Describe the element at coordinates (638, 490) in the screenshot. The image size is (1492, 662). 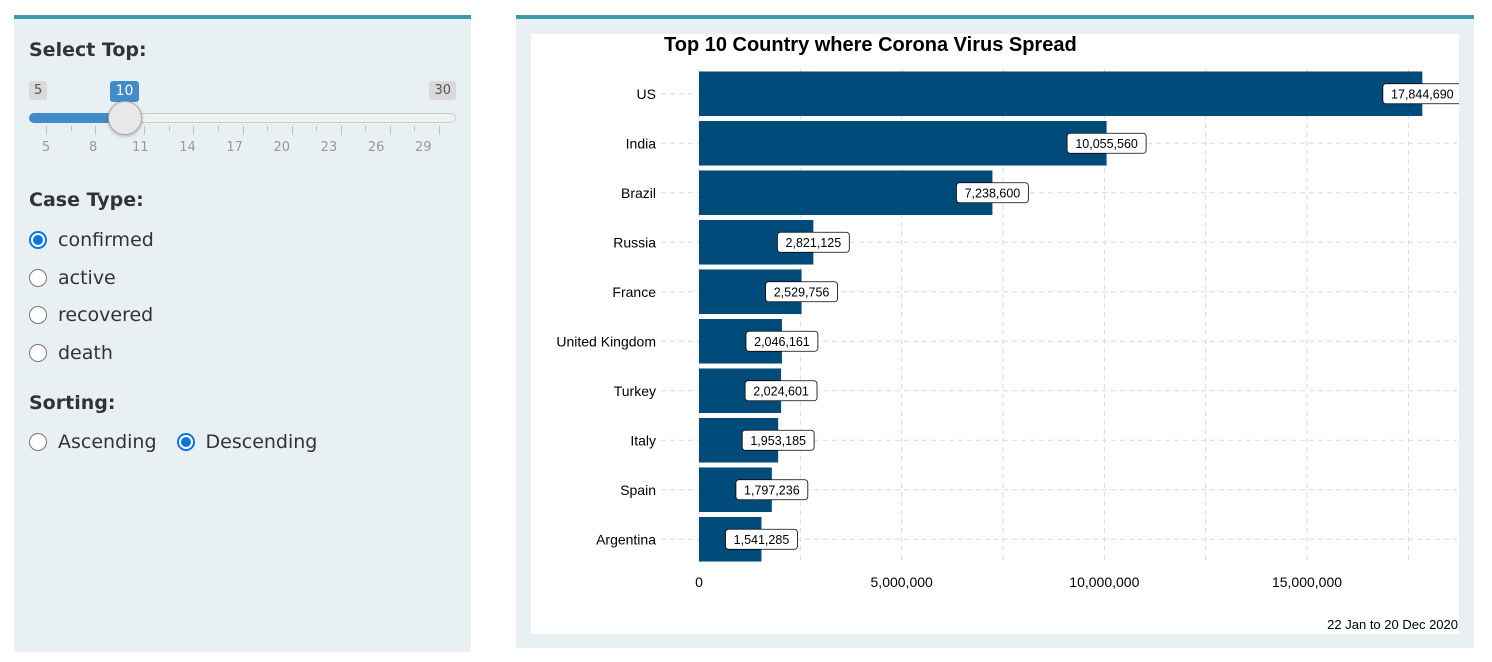
I see `category-label: Spain` at that location.